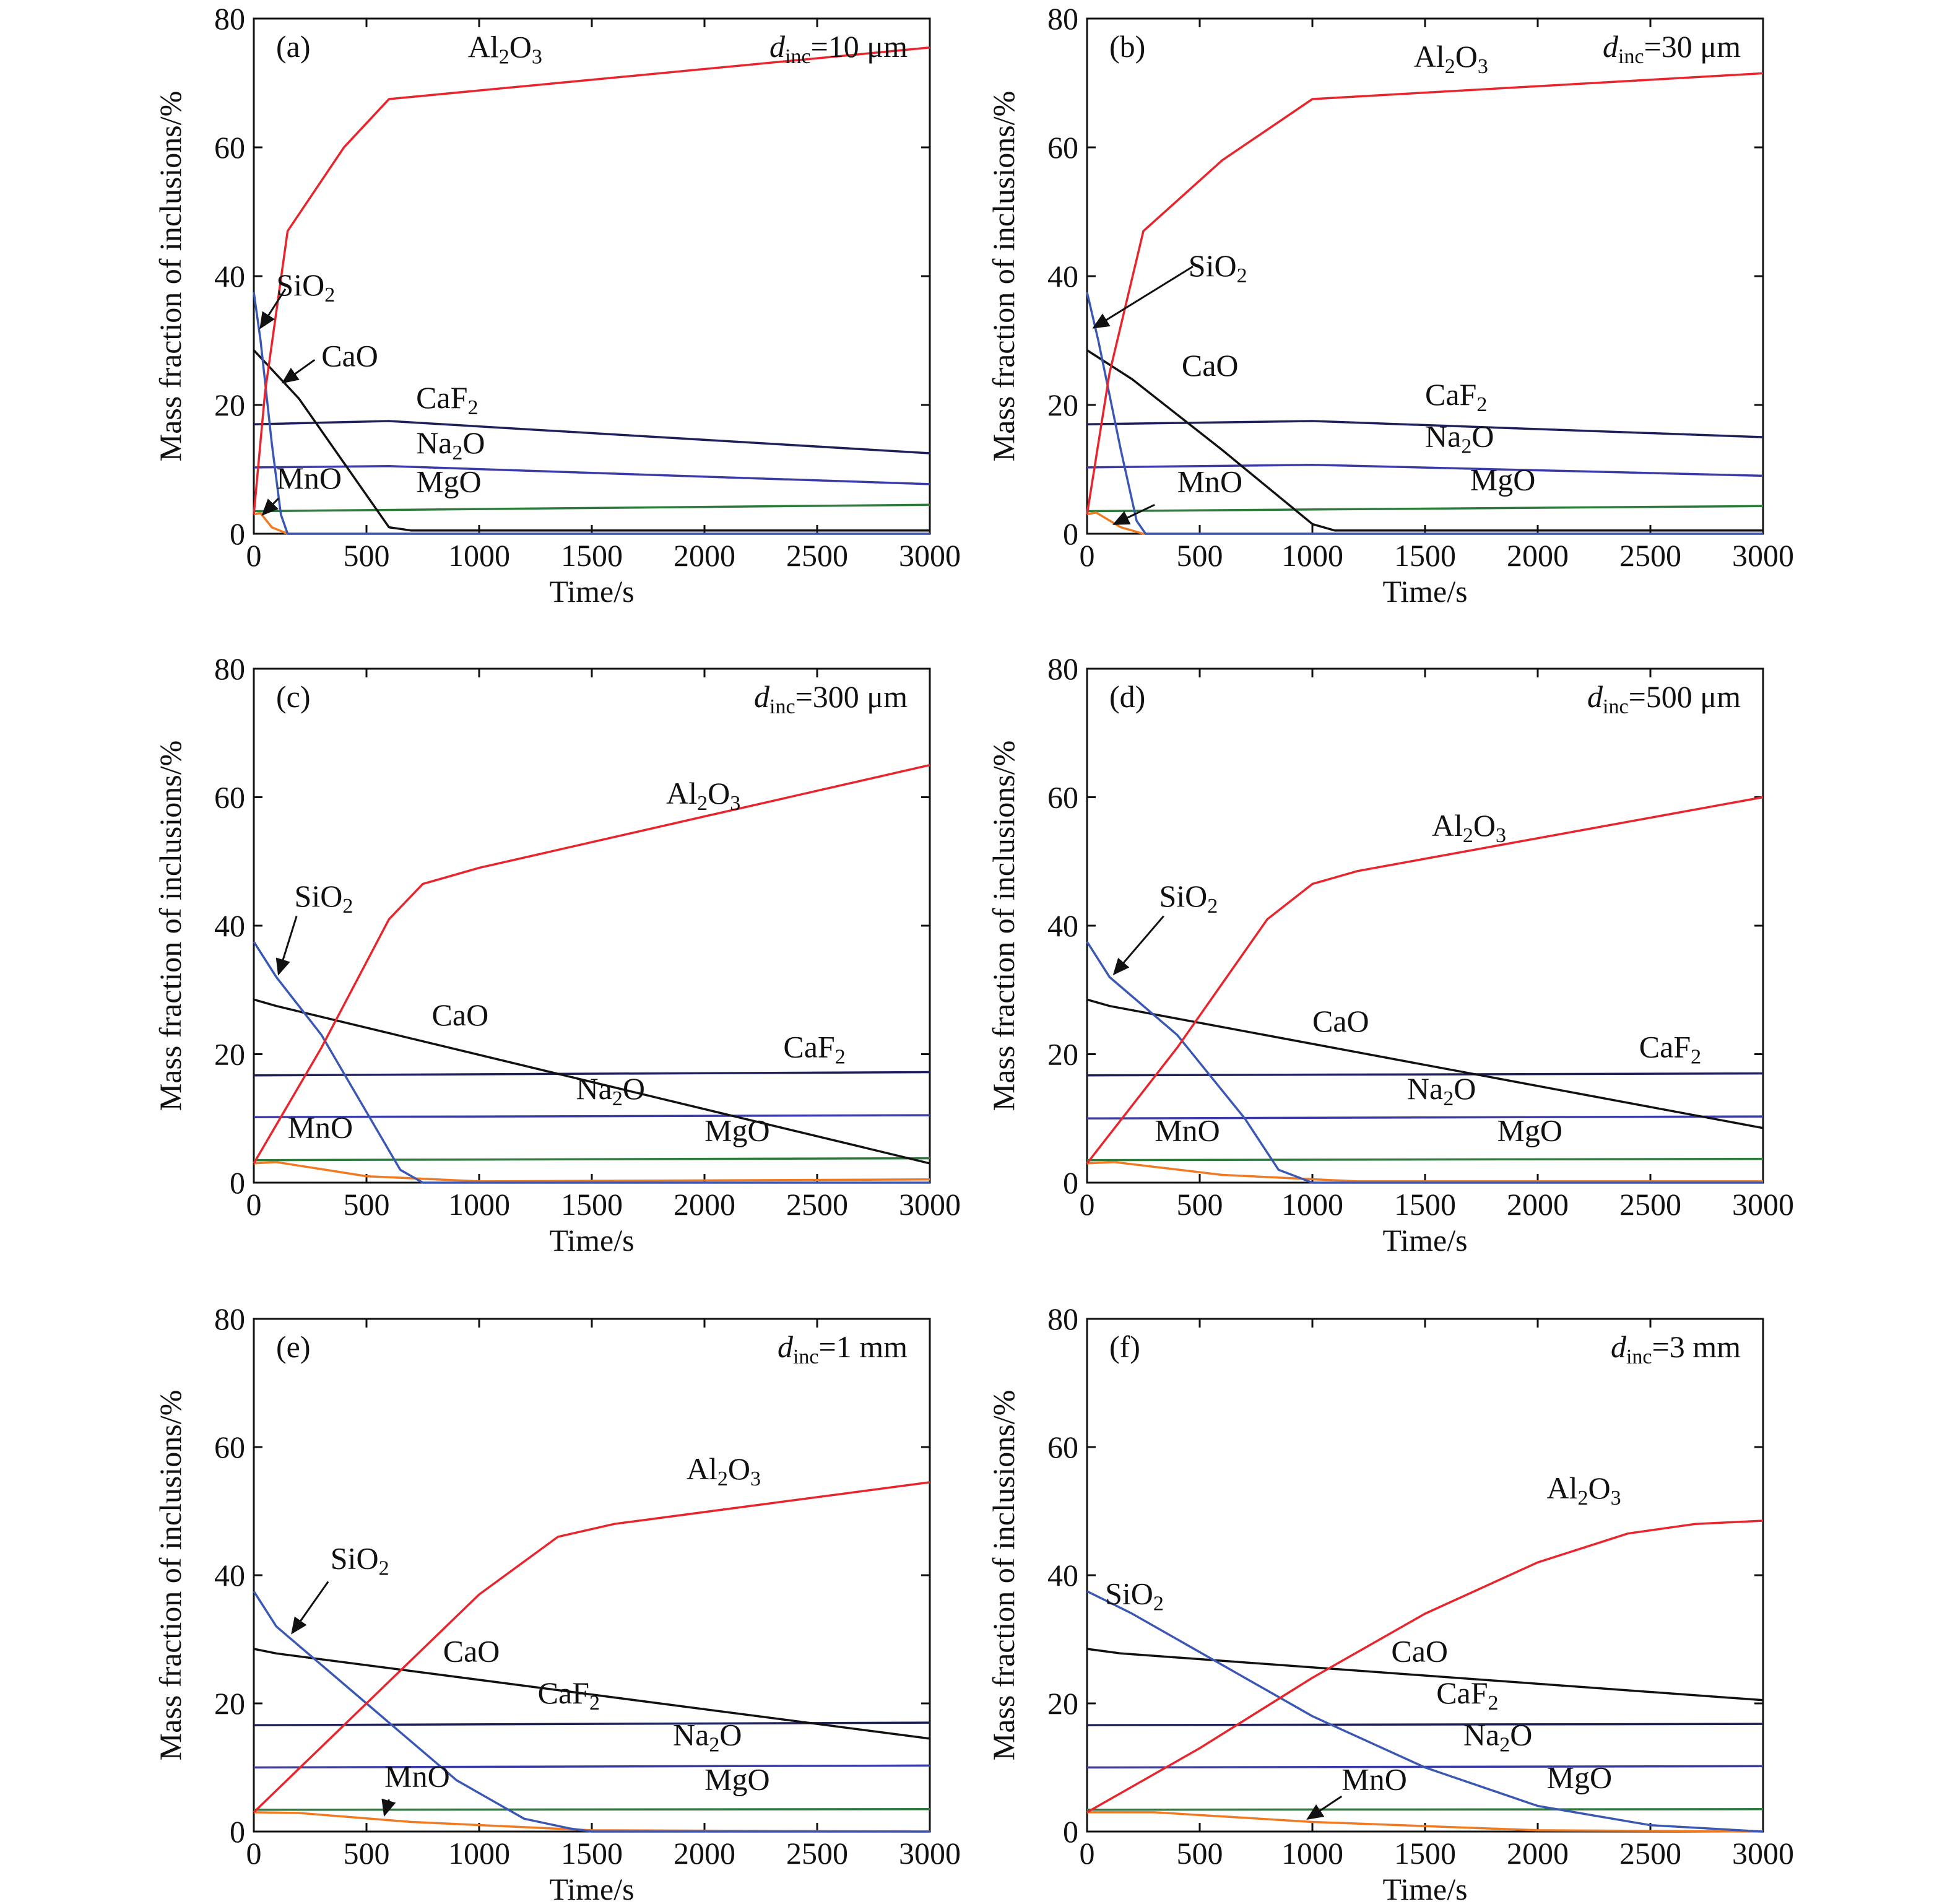 The image size is (1950, 1904). What do you see at coordinates (293, 46) in the screenshot?
I see `panel-tag: (a)` at bounding box center [293, 46].